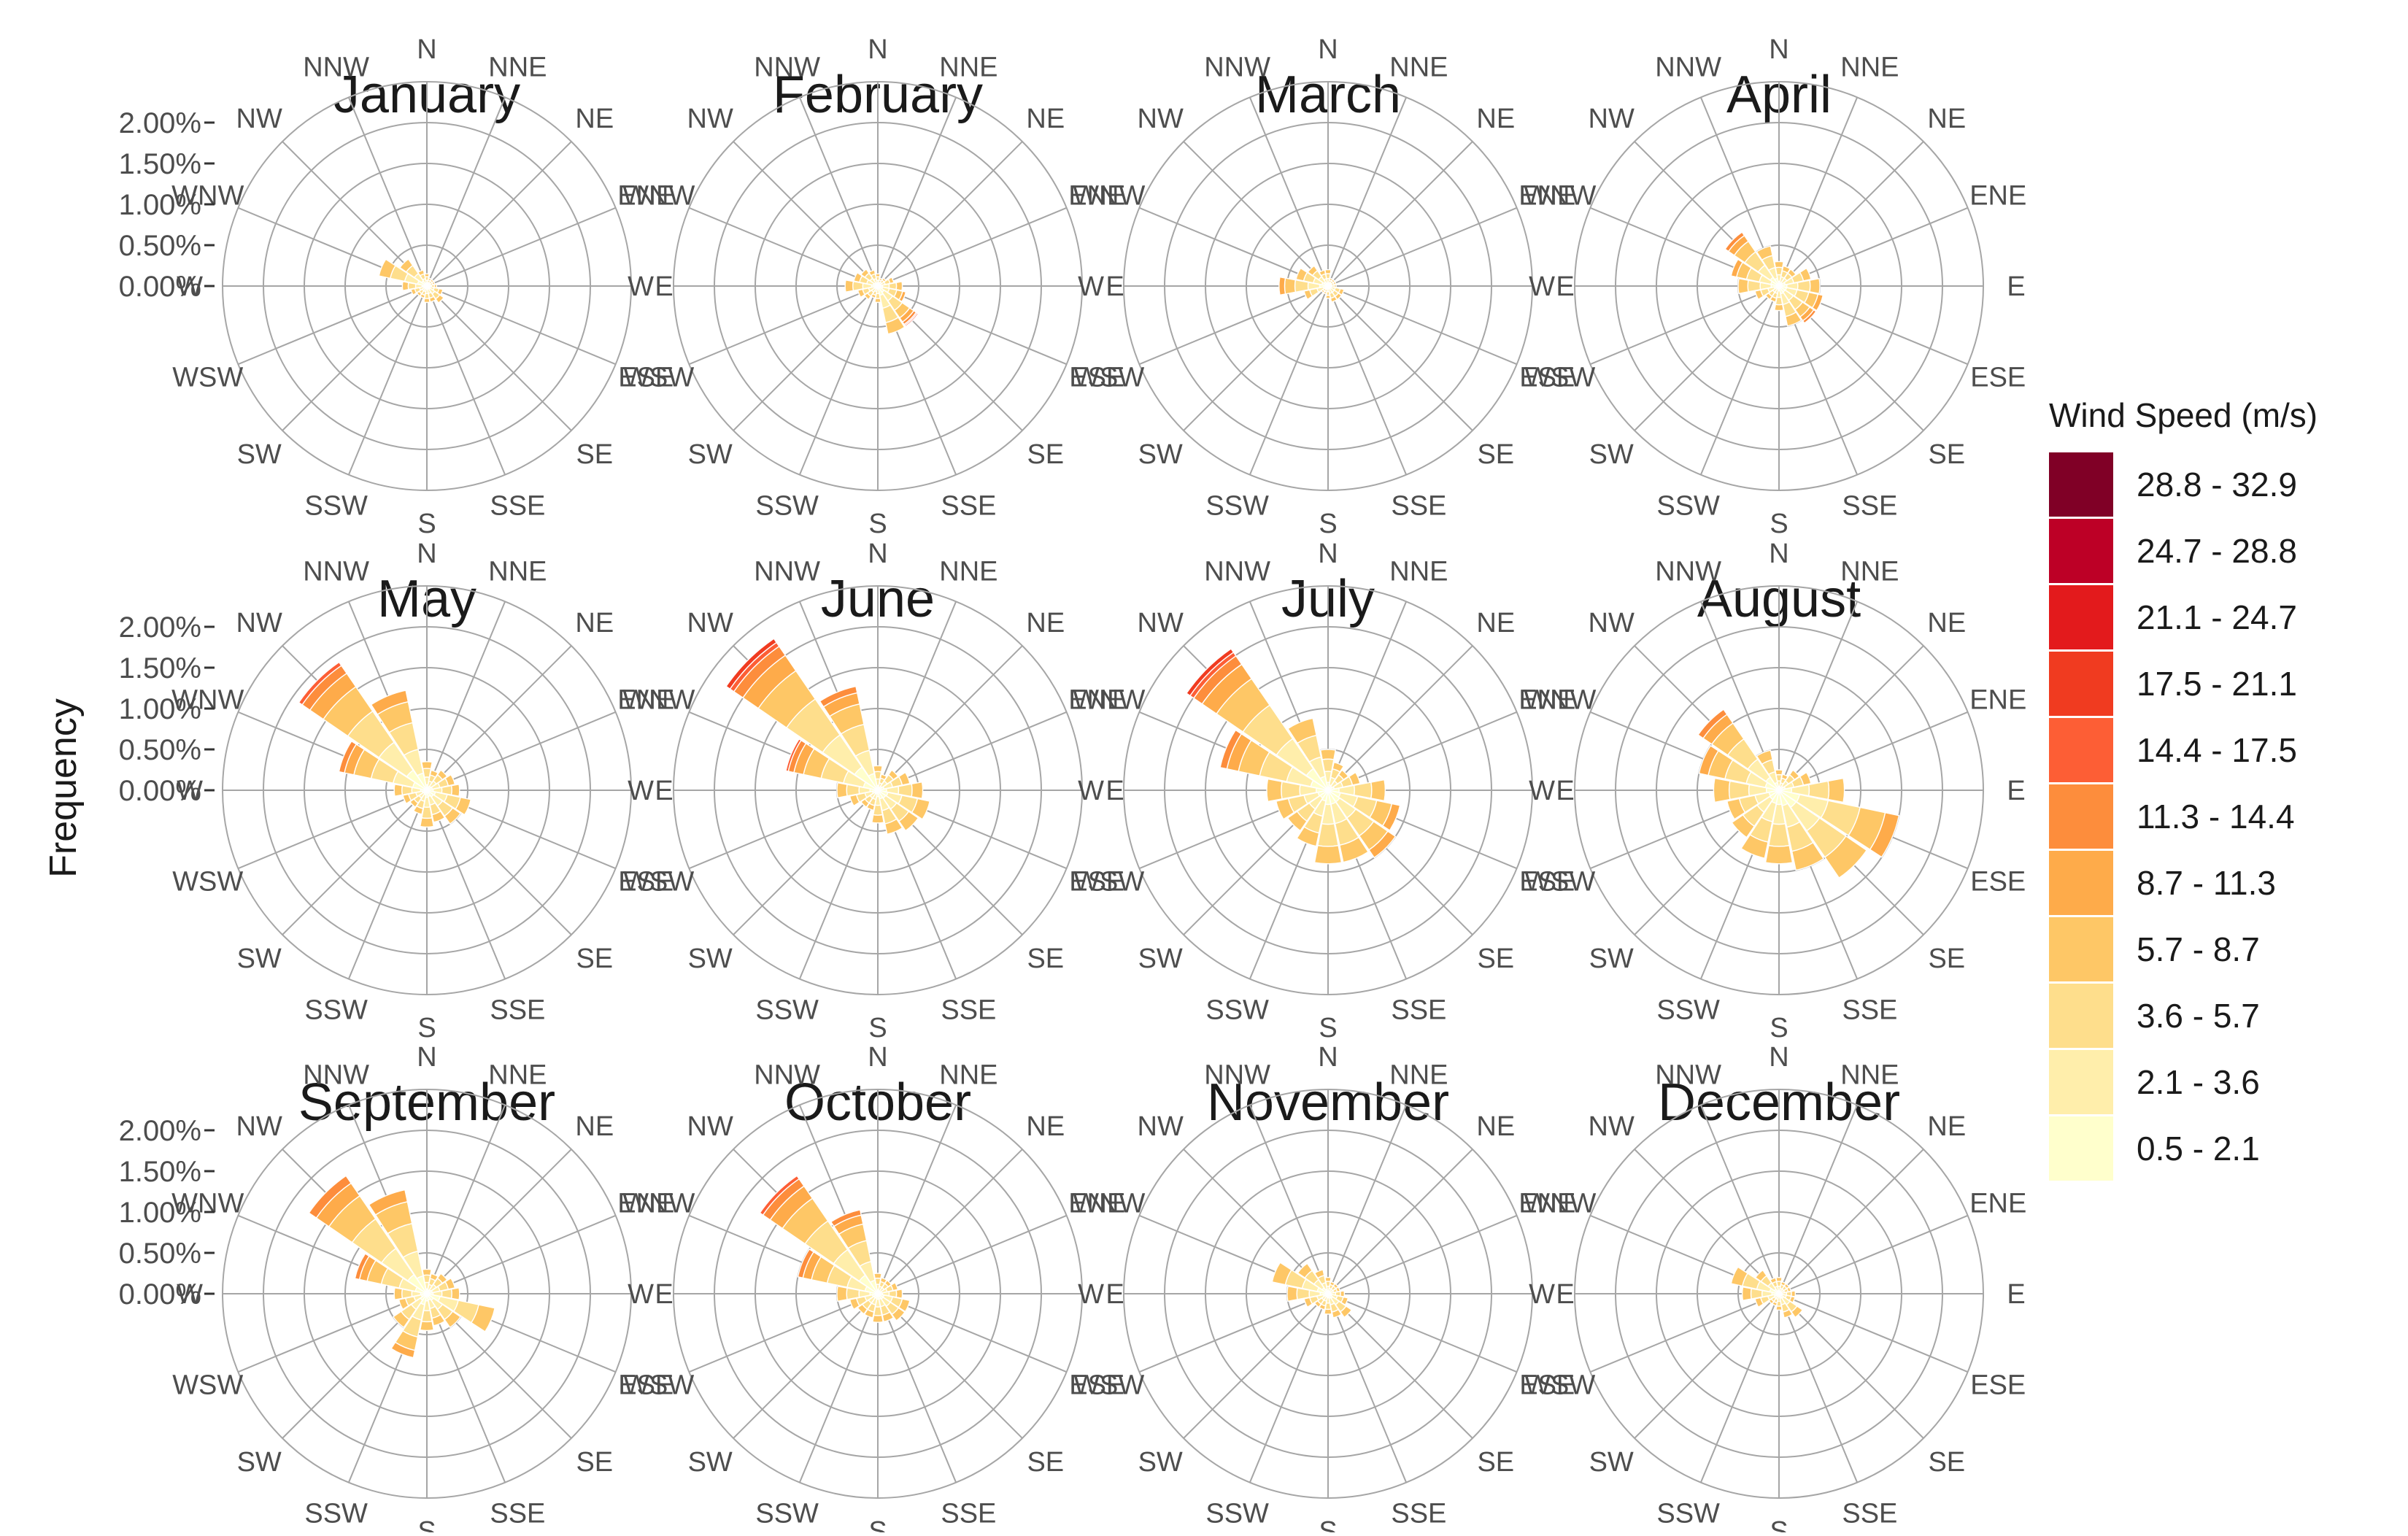 The width and height of the screenshot is (2408, 1536). I want to click on direction-label-wnw: WNW, so click(1560, 700).